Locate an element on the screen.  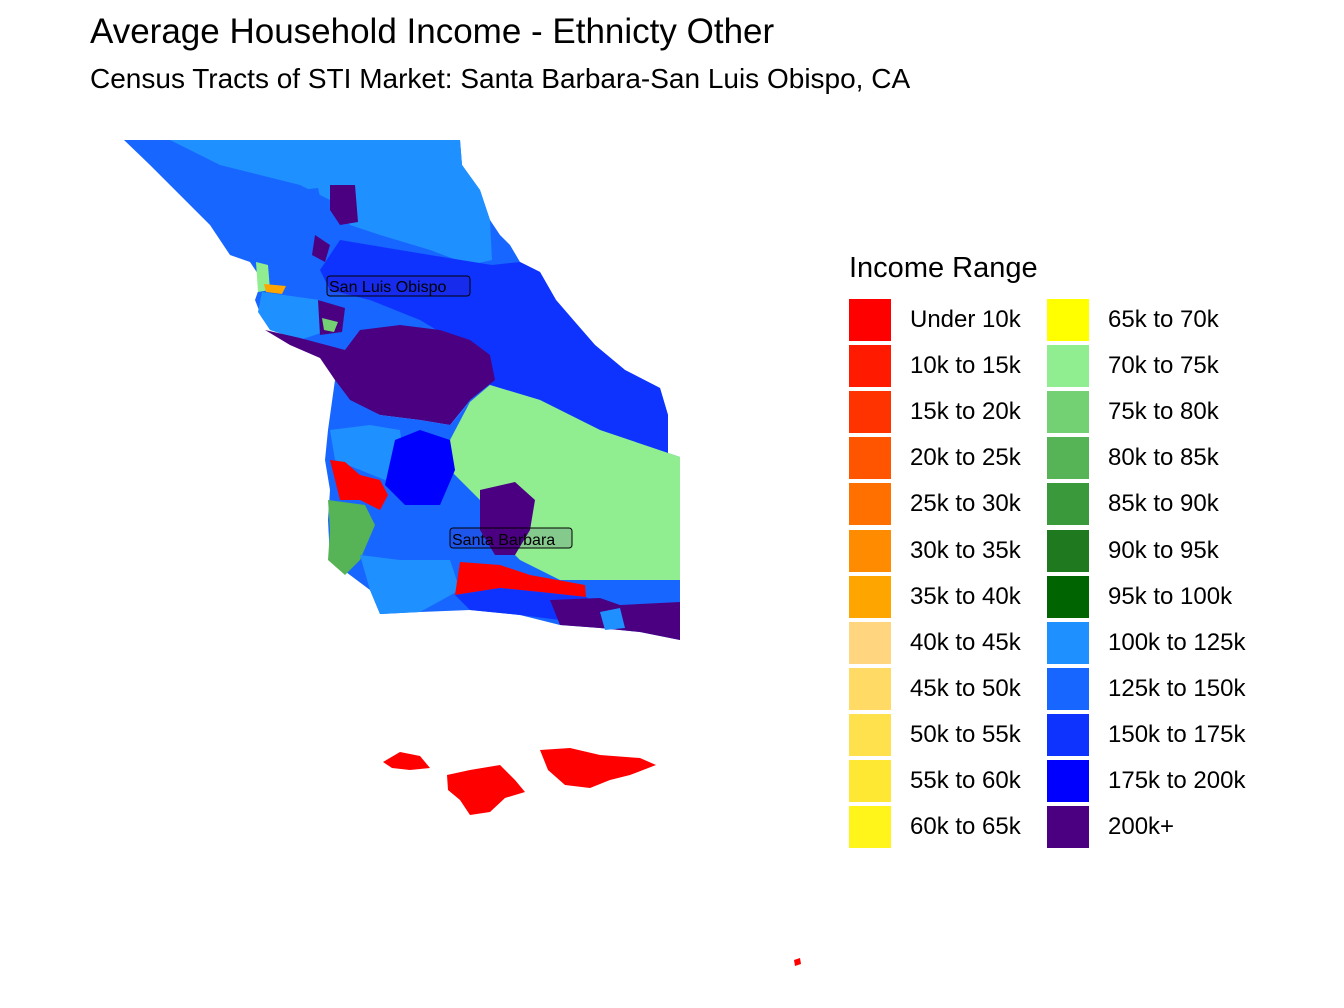
city-label-san-luis-obispo: San Luis Obispo is located at coordinates (398, 286).